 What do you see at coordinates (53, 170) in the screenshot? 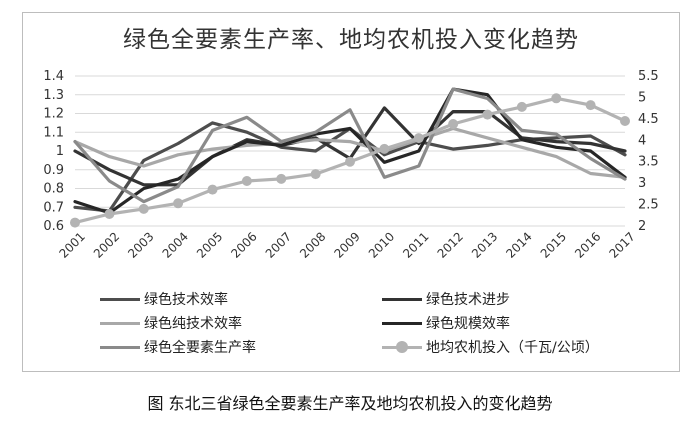
I see `left-tick-label: 0.9` at bounding box center [53, 170].